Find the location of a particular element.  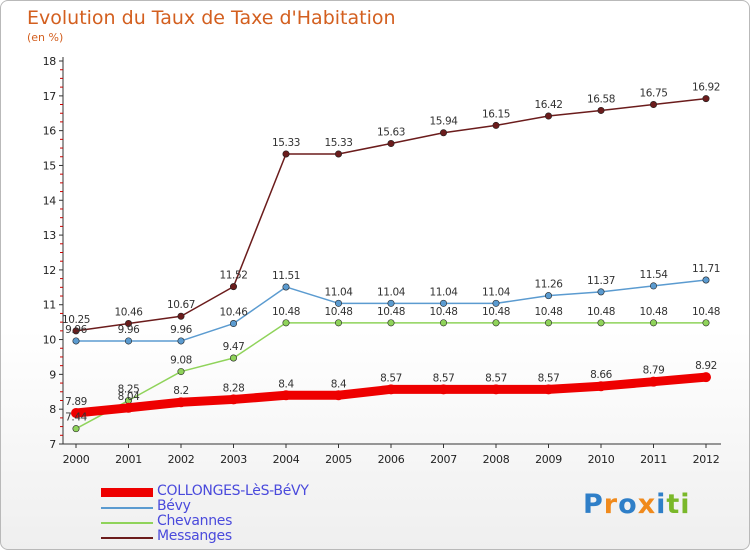

data-label: 8.92 is located at coordinates (706, 366).